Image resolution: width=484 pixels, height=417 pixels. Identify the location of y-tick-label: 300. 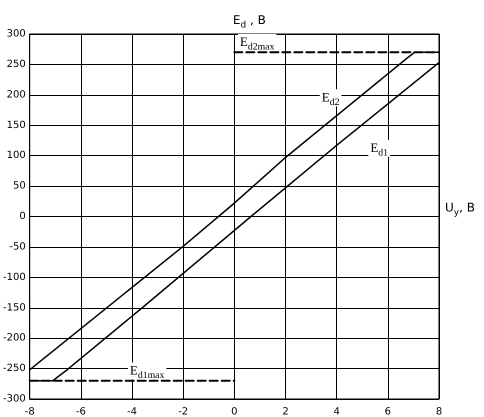
(16, 34).